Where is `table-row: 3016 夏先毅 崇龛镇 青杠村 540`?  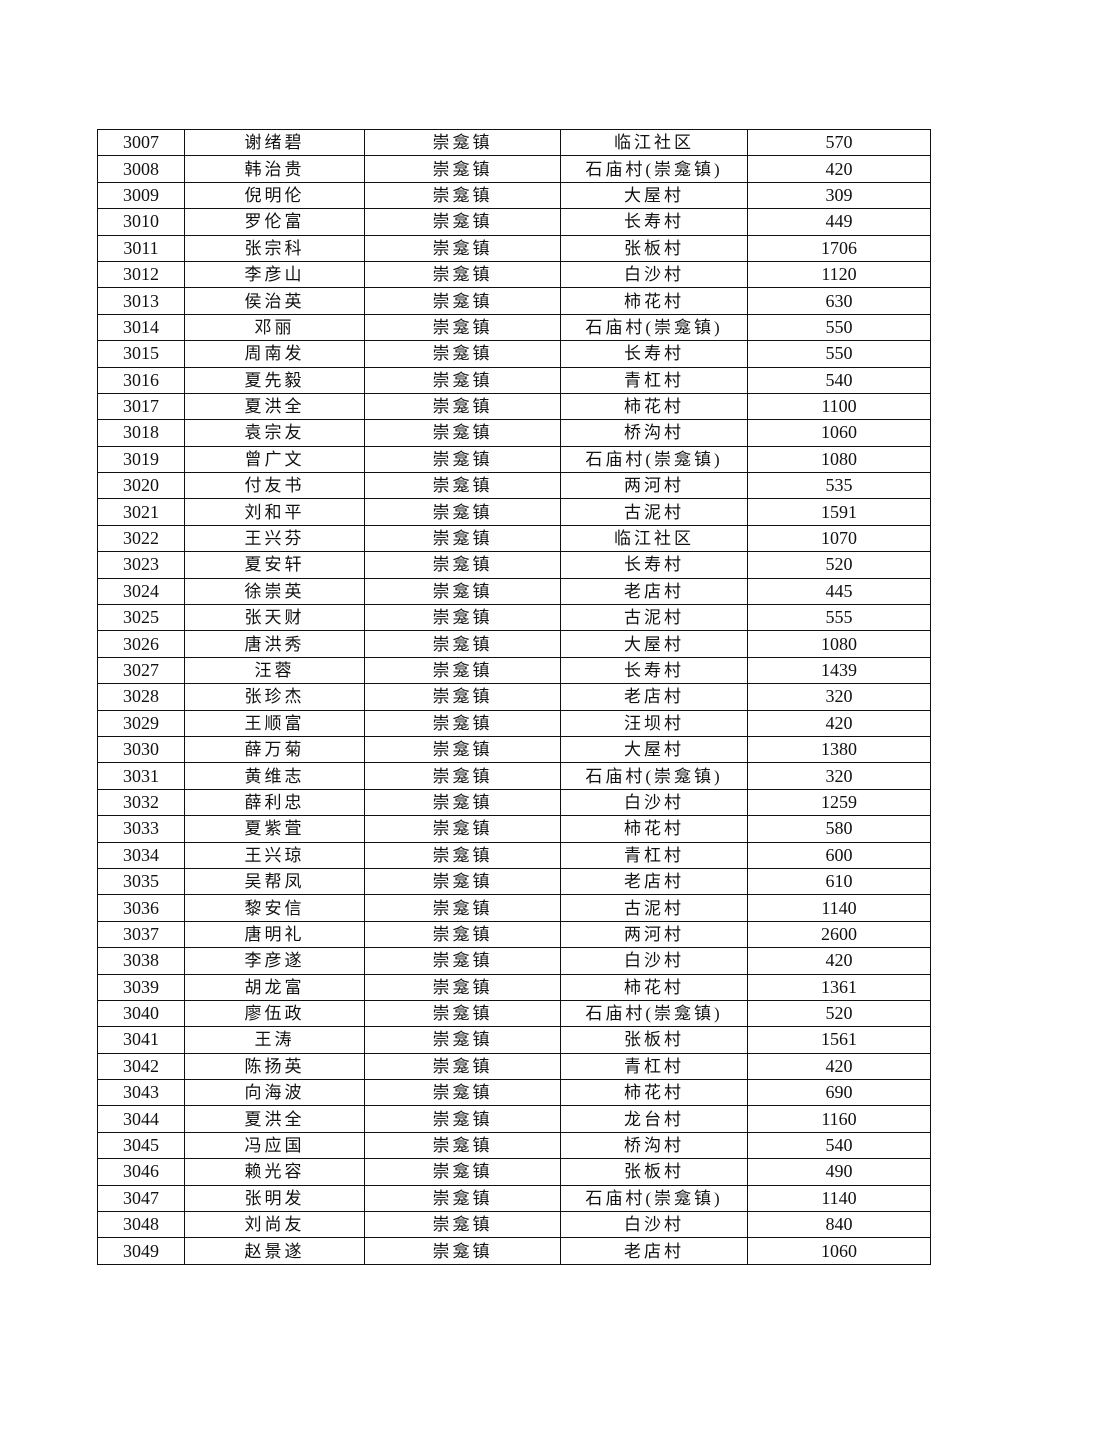
table-row: 3016 夏先毅 崇龛镇 青杠村 540 is located at coordinates (514, 380).